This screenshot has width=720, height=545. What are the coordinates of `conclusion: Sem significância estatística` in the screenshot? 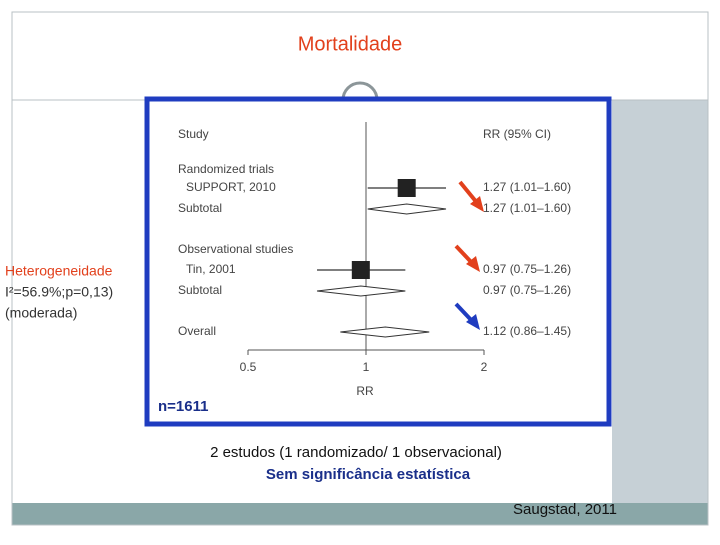 It's located at (368, 474).